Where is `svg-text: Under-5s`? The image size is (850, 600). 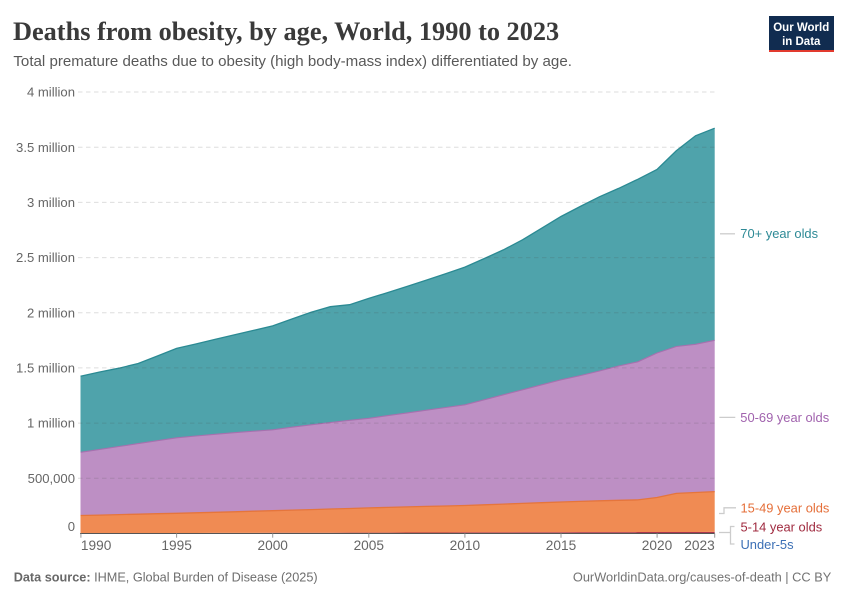 svg-text: Under-5s is located at coordinates (767, 544).